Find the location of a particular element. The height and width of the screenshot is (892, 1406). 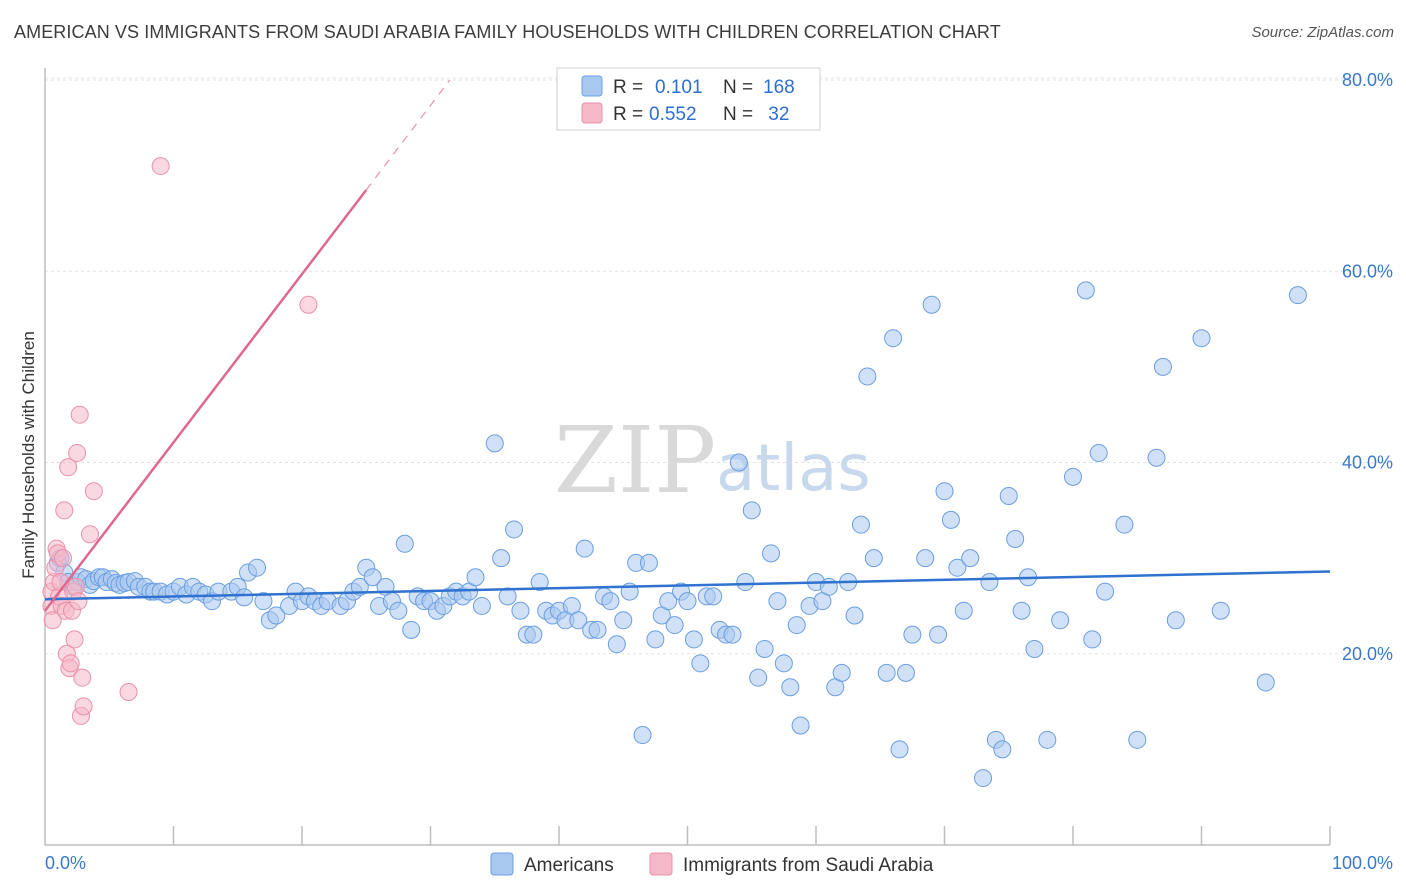

bottom-legend-label-saudi: Immigrants from Saudi Arabia is located at coordinates (808, 865).